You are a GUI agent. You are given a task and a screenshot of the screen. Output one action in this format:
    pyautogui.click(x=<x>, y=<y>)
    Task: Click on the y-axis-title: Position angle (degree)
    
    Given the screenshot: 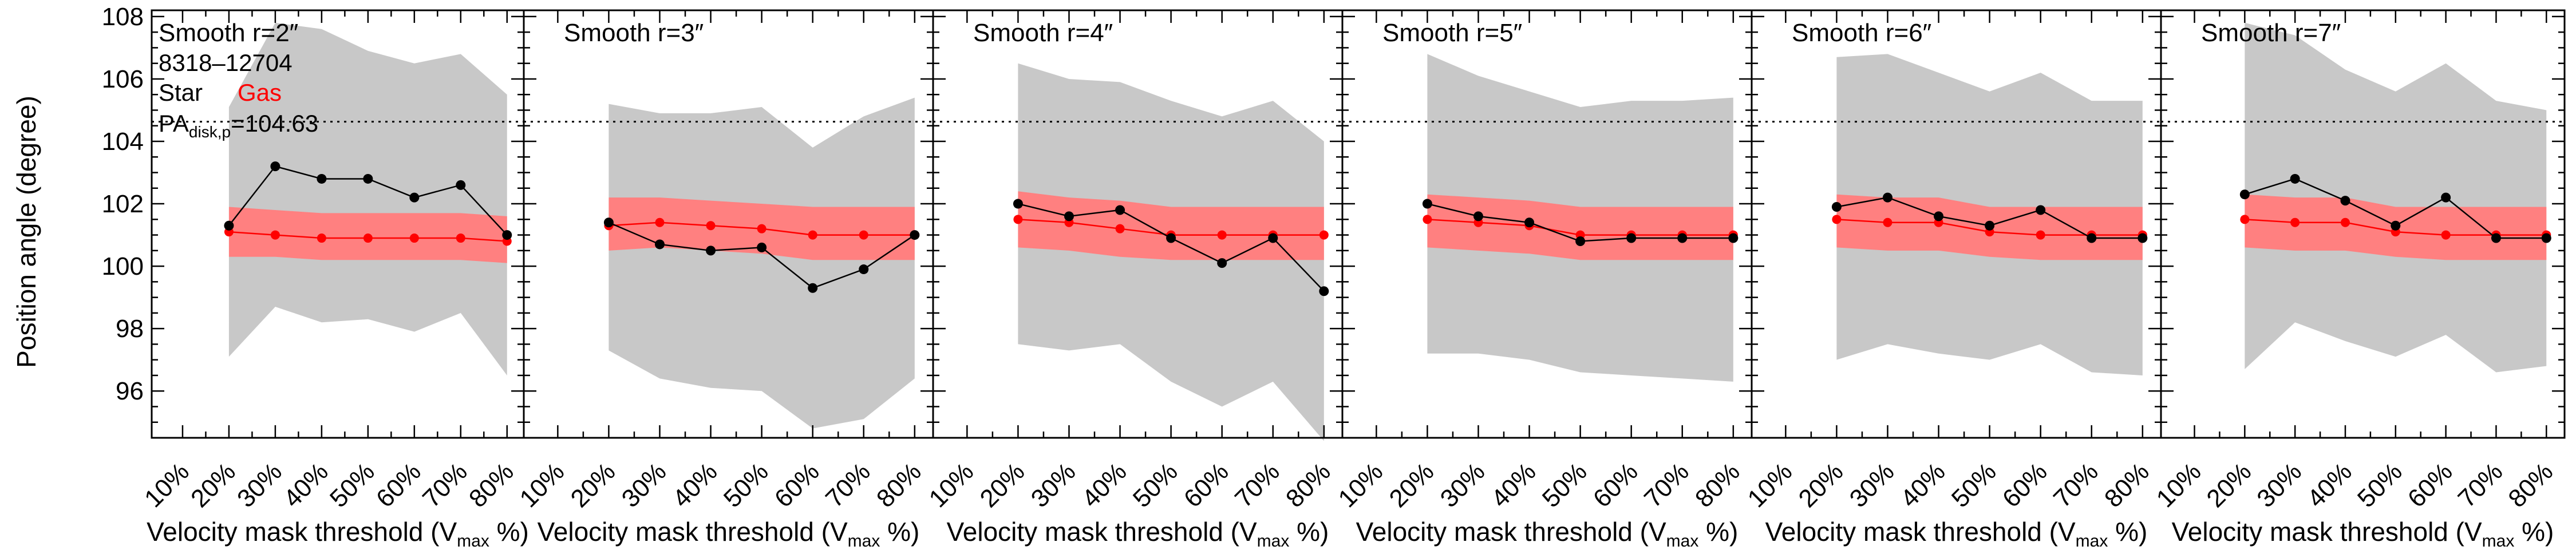 What is the action you would take?
    pyautogui.click(x=26, y=232)
    